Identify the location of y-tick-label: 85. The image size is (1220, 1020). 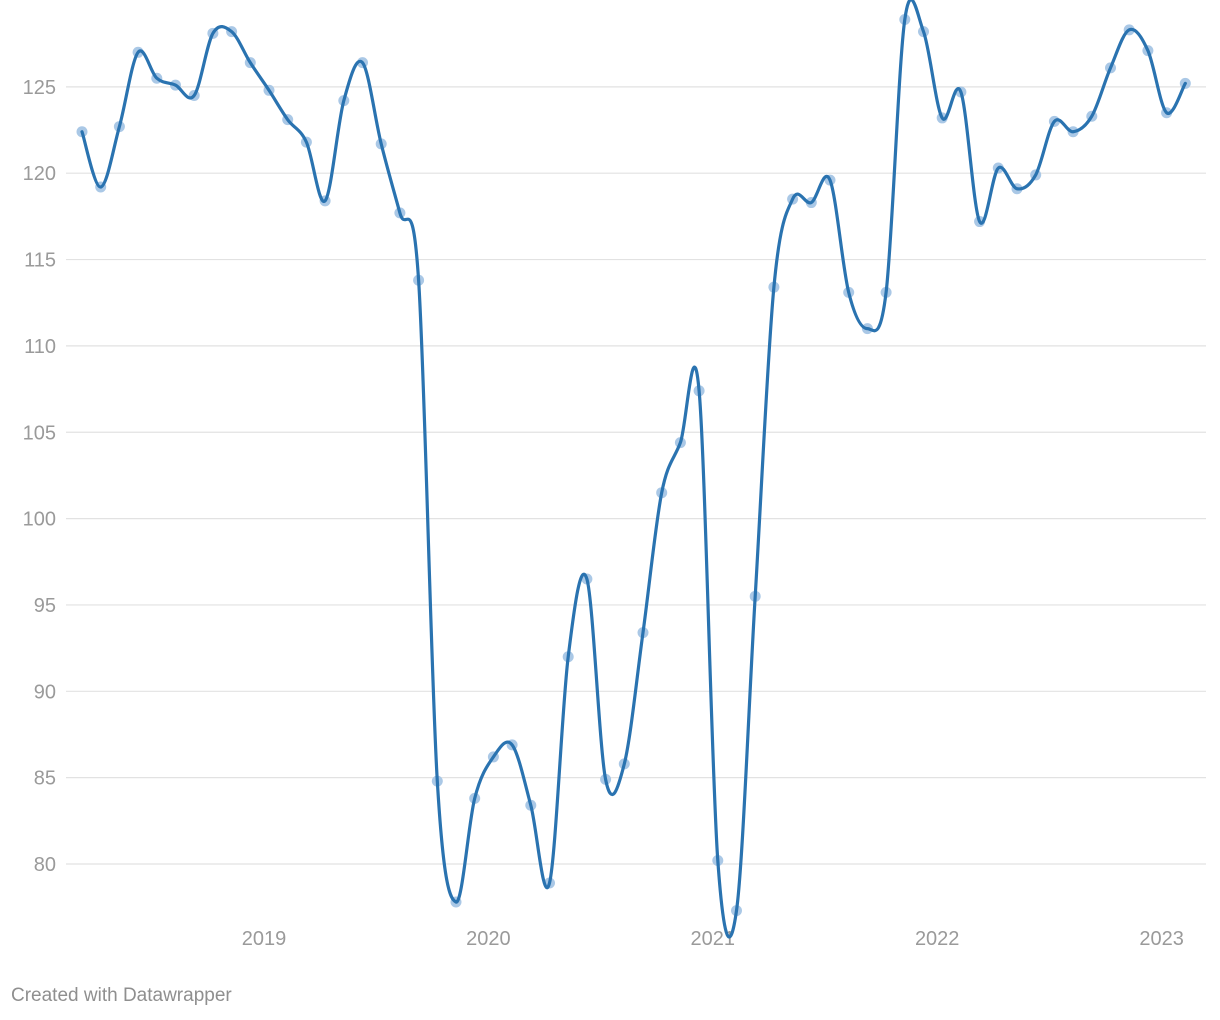
(45, 779).